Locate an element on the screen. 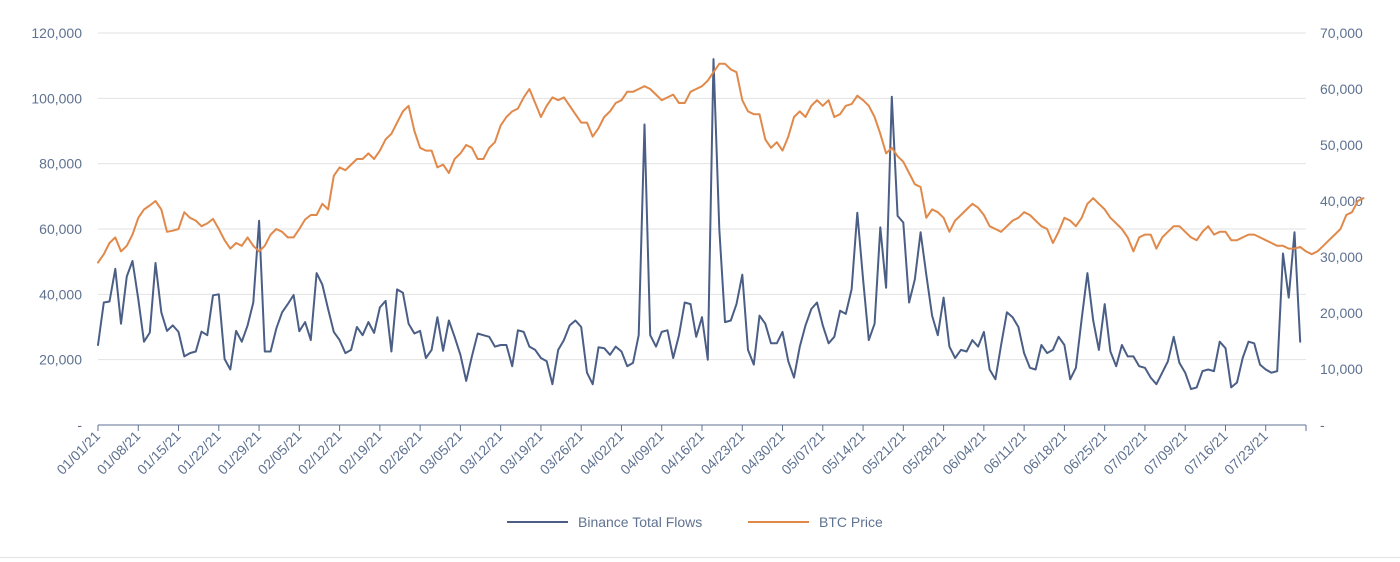 The width and height of the screenshot is (1400, 562). y-right-tick-label: 70,000 is located at coordinates (1341, 33).